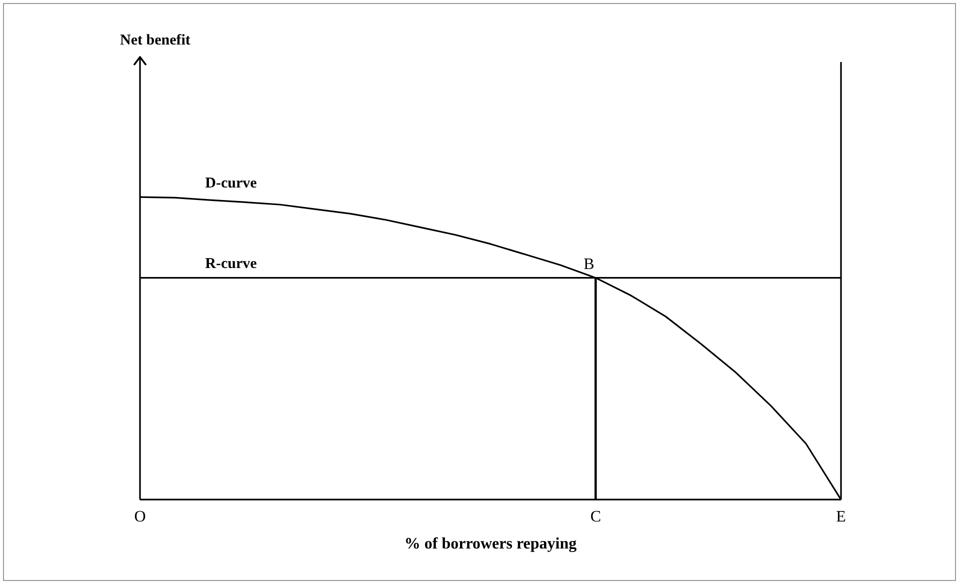 The width and height of the screenshot is (961, 586). I want to click on x-tick-label: O, so click(140, 517).